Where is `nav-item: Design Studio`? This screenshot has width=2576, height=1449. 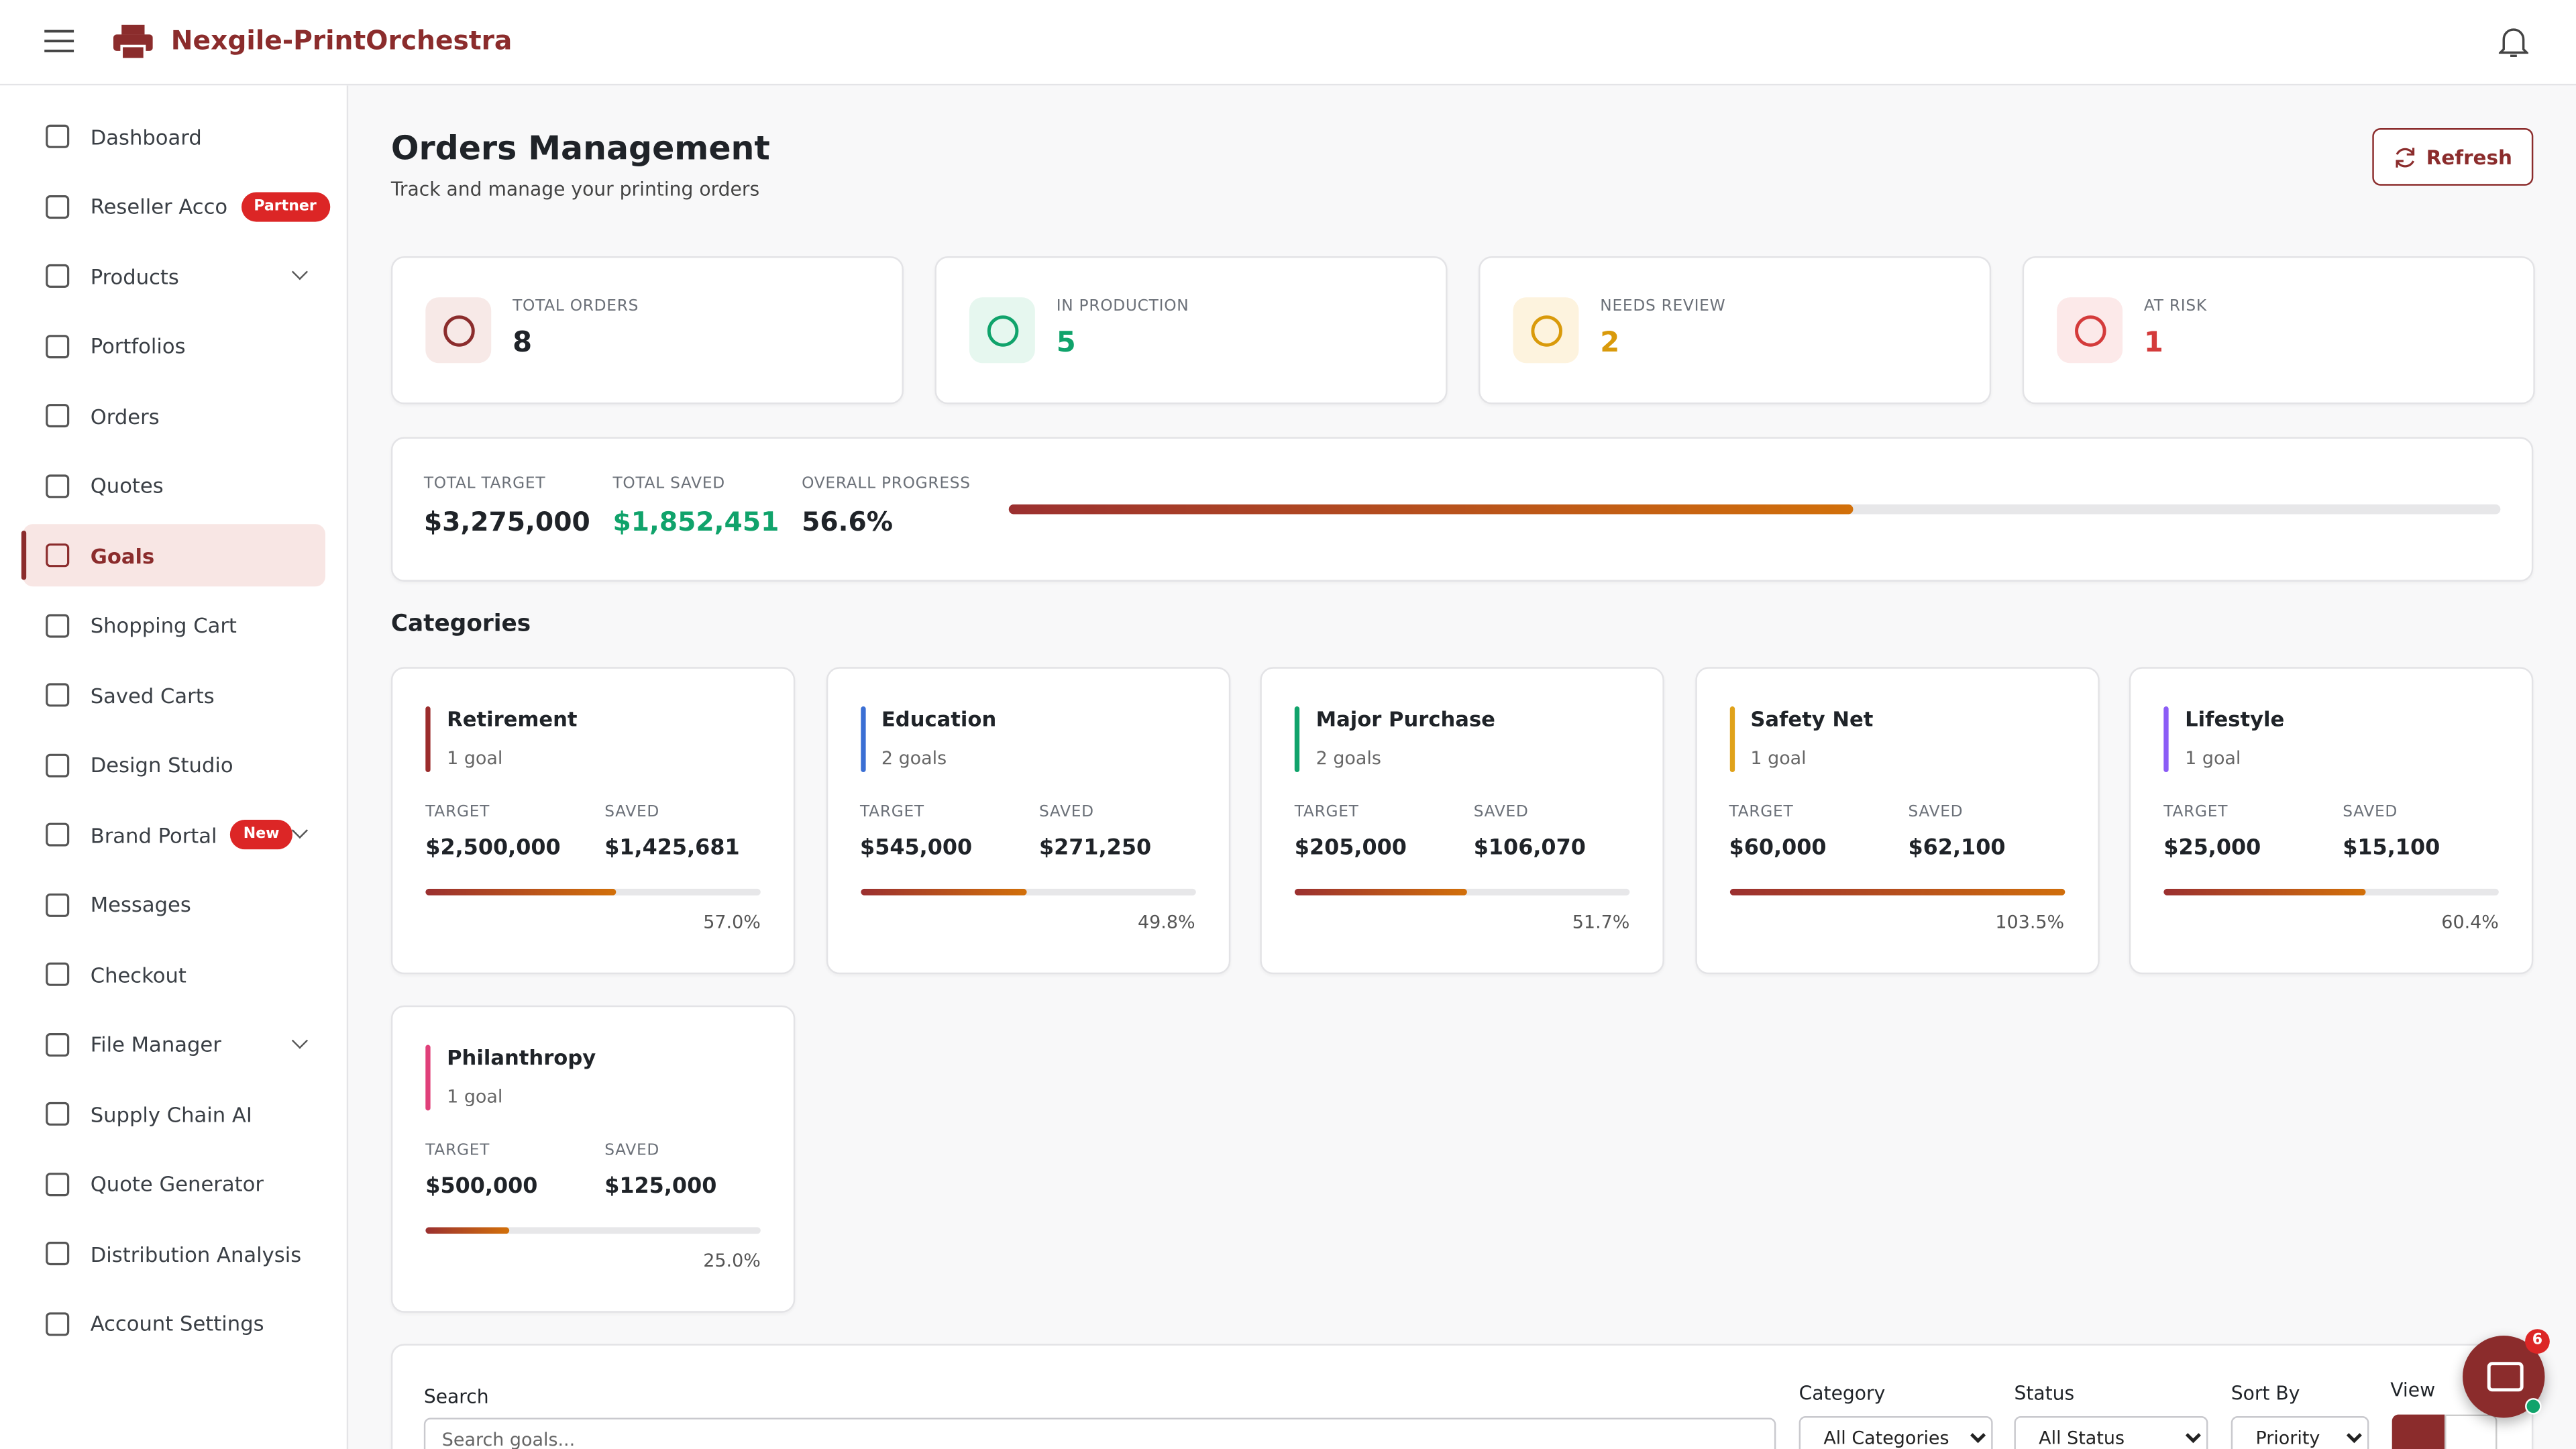
nav-item: Design Studio is located at coordinates (174, 764).